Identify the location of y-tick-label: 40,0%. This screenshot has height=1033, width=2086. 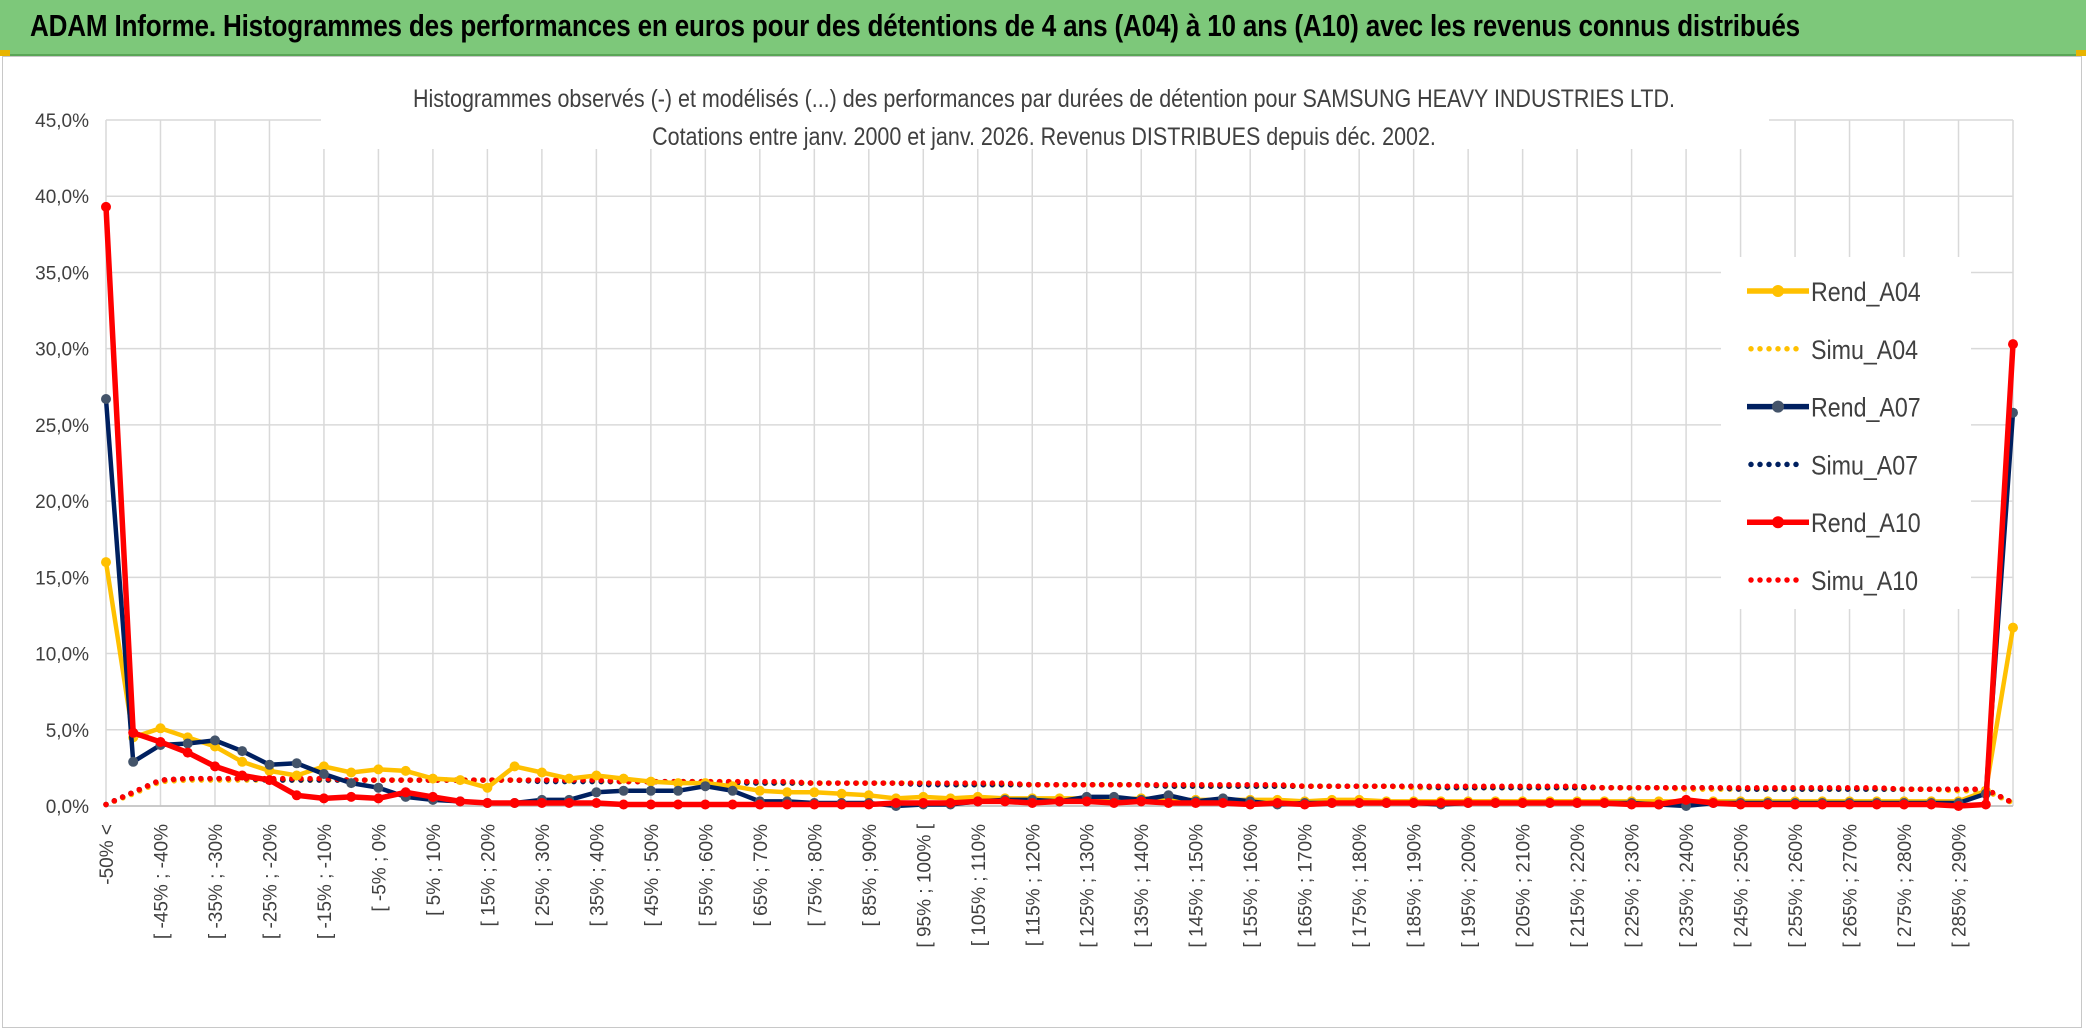
(62, 197).